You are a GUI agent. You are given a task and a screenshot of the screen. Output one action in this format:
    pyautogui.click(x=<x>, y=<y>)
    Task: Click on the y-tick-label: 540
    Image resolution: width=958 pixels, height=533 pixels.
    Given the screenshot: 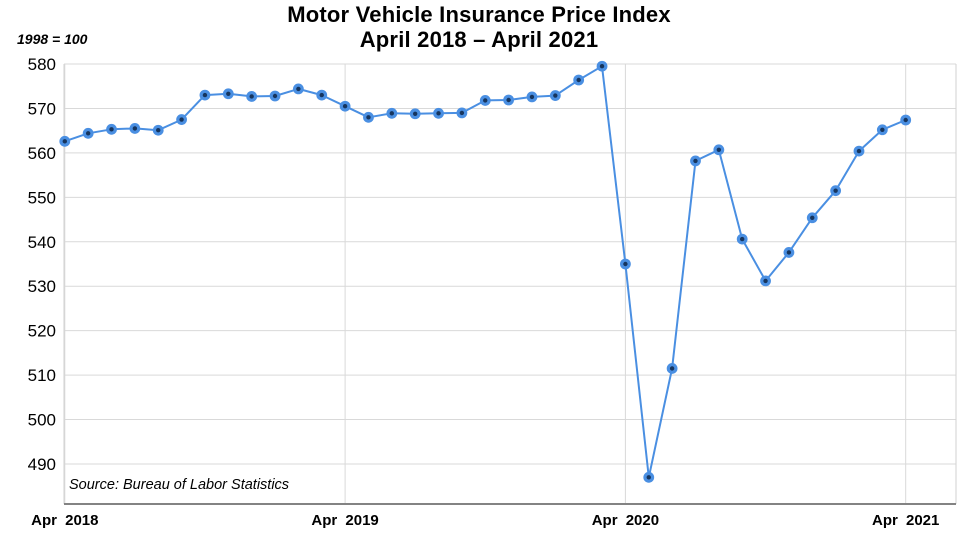 What is the action you would take?
    pyautogui.click(x=42, y=242)
    